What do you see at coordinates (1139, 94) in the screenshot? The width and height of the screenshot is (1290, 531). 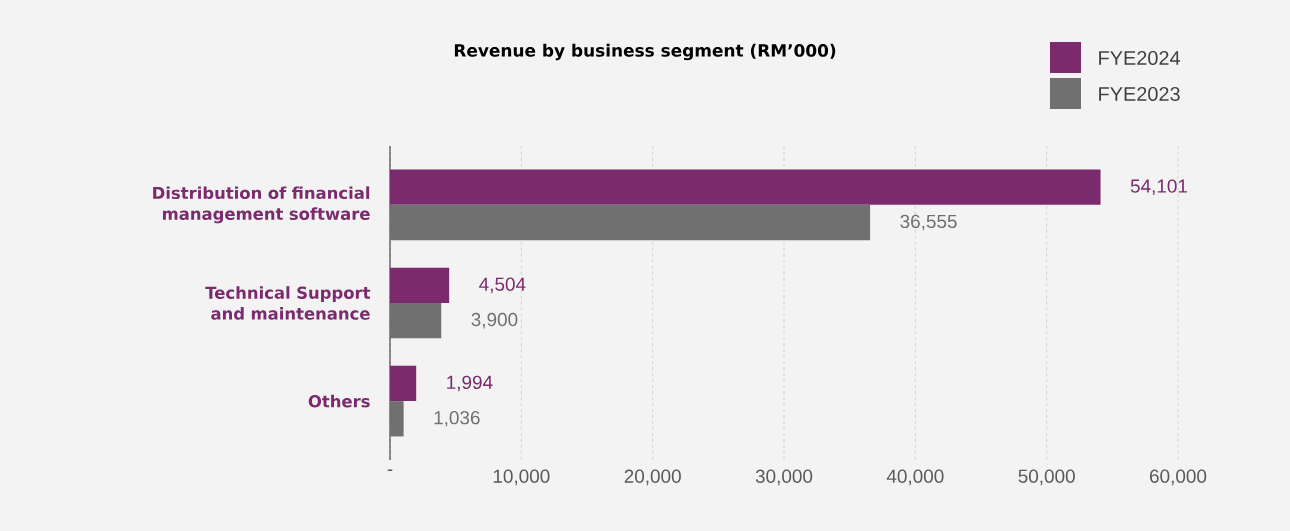 I see `legend-label: FYE2023` at bounding box center [1139, 94].